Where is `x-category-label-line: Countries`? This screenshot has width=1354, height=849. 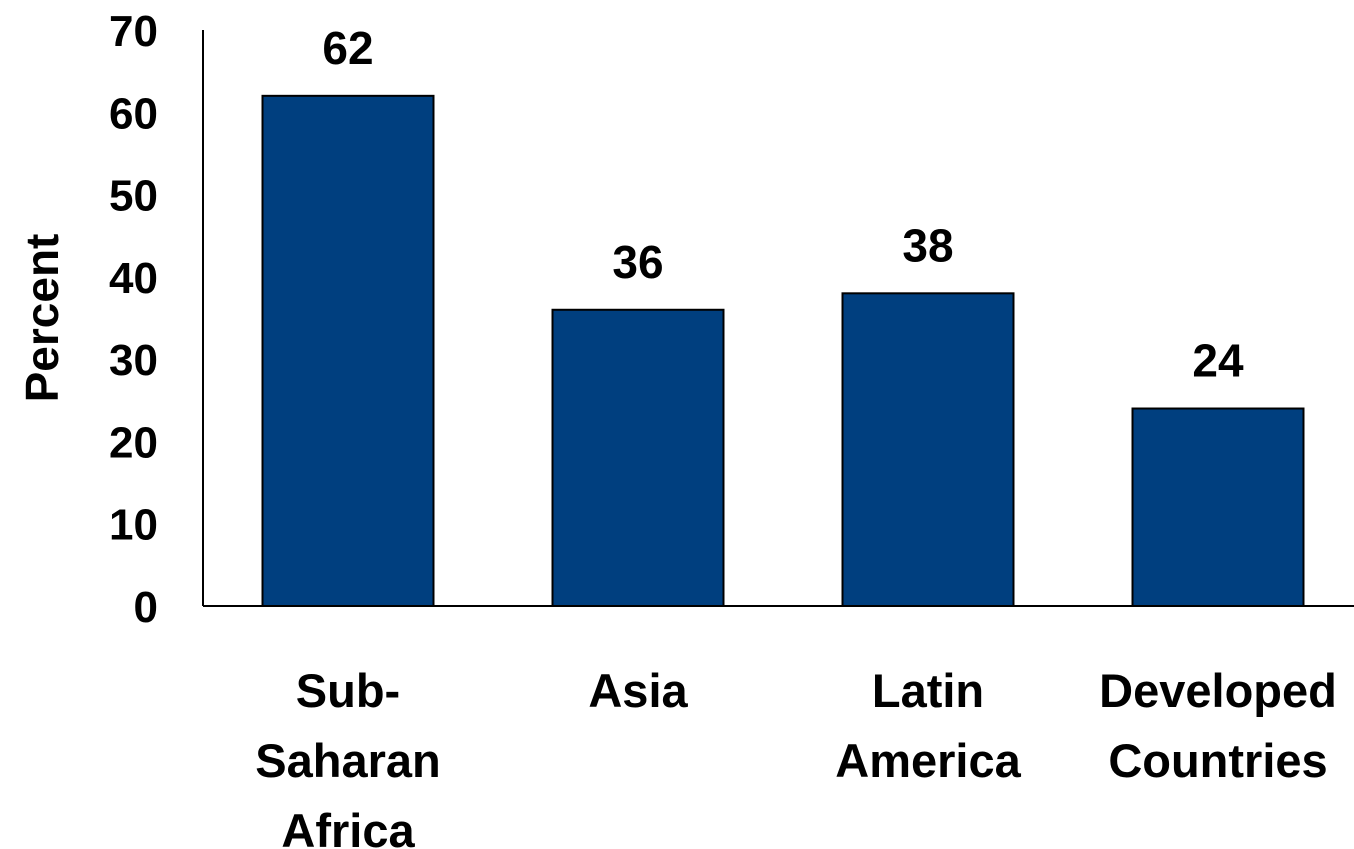
x-category-label-line: Countries is located at coordinates (1217, 760).